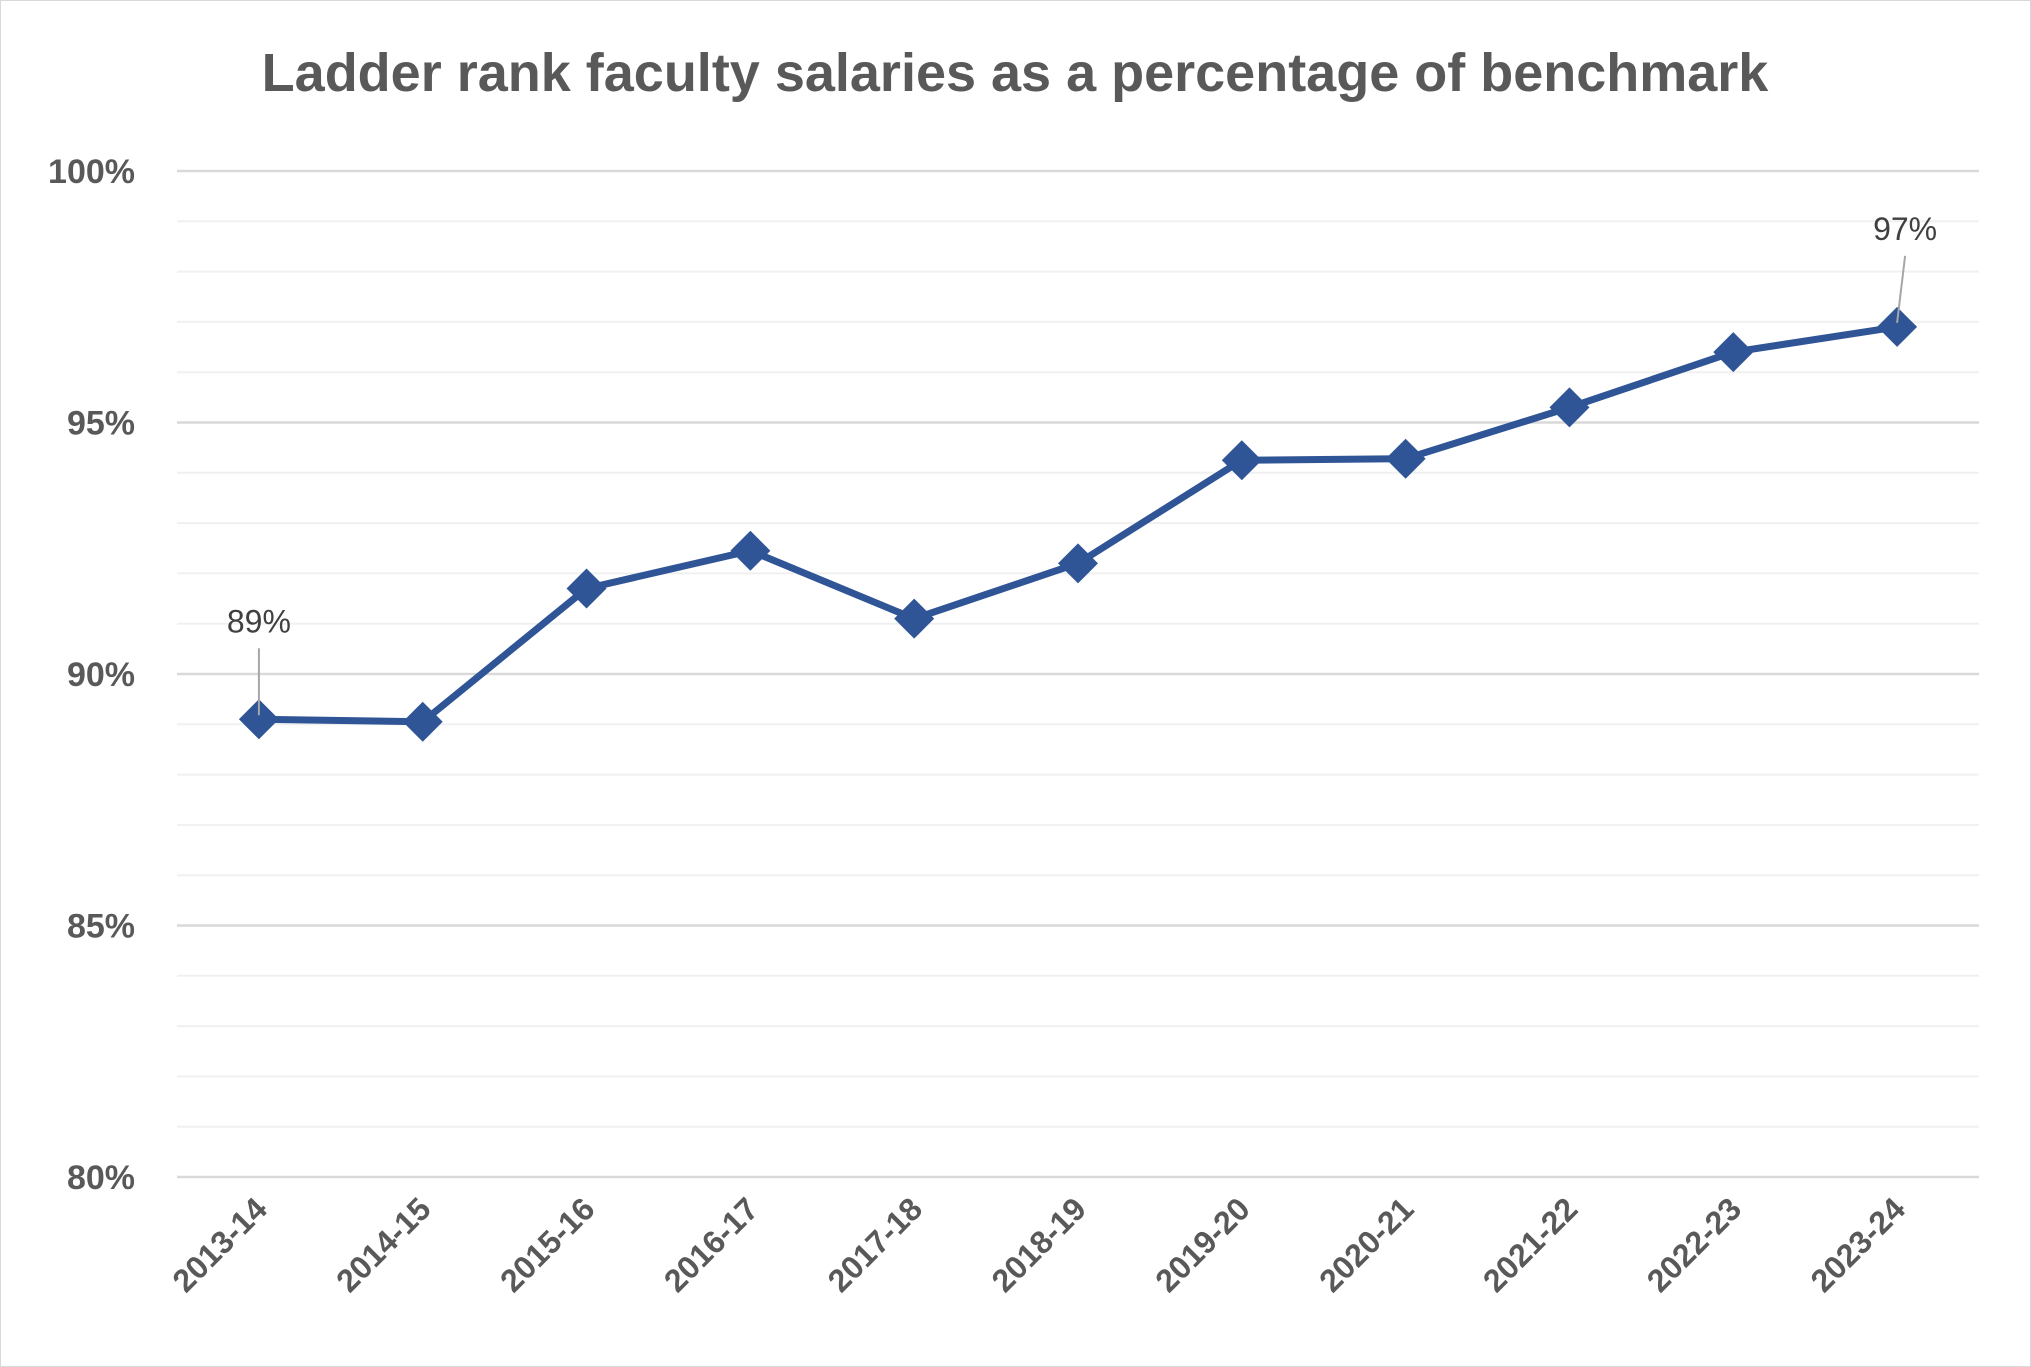 The image size is (2031, 1367). Describe the element at coordinates (101, 675) in the screenshot. I see `y-tick-label: 90%` at that location.